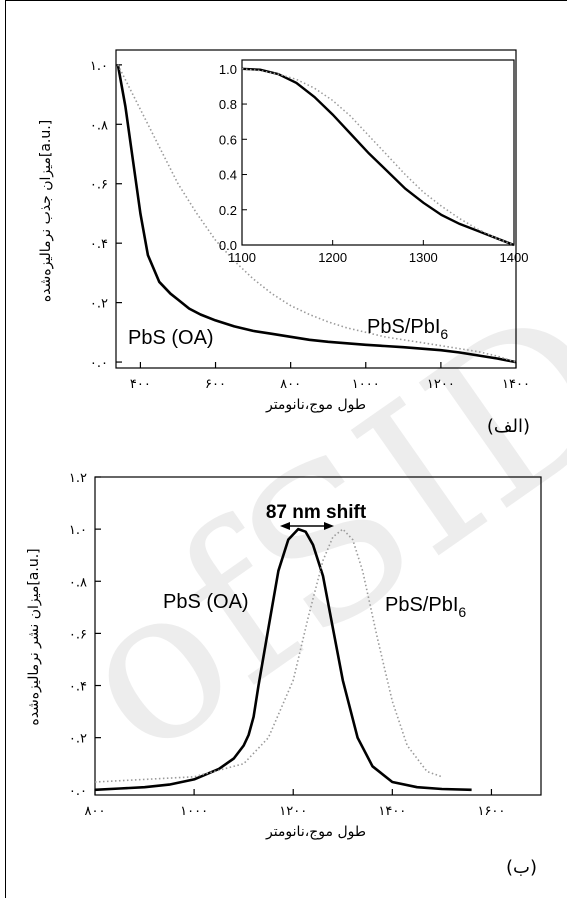 Image resolution: width=567 pixels, height=898 pixels. I want to click on inset-plot-frame, so click(378, 152).